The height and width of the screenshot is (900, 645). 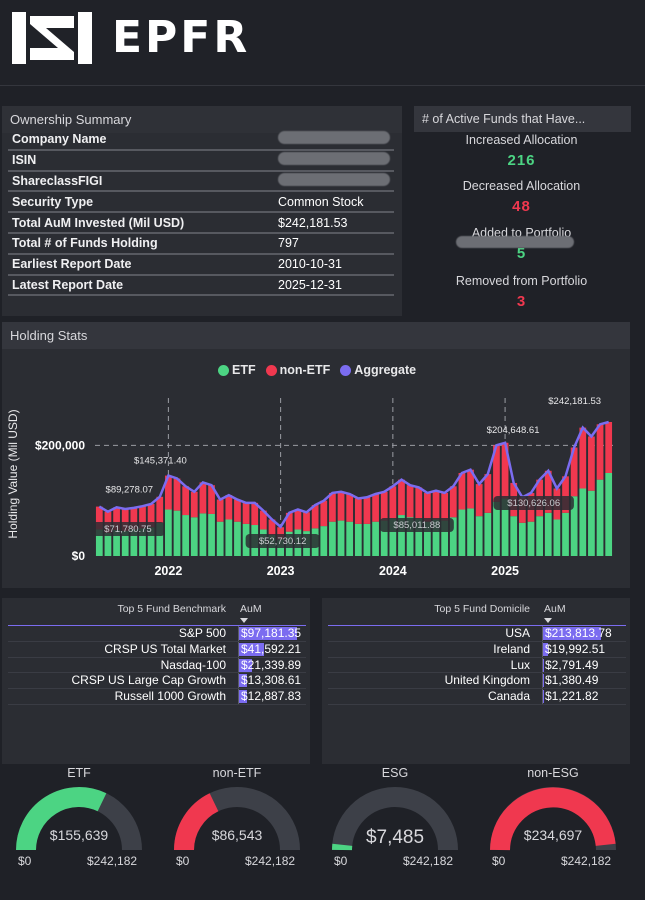 What do you see at coordinates (157, 665) in the screenshot?
I see `table-row: Nasdaq-100 $21,339.89` at bounding box center [157, 665].